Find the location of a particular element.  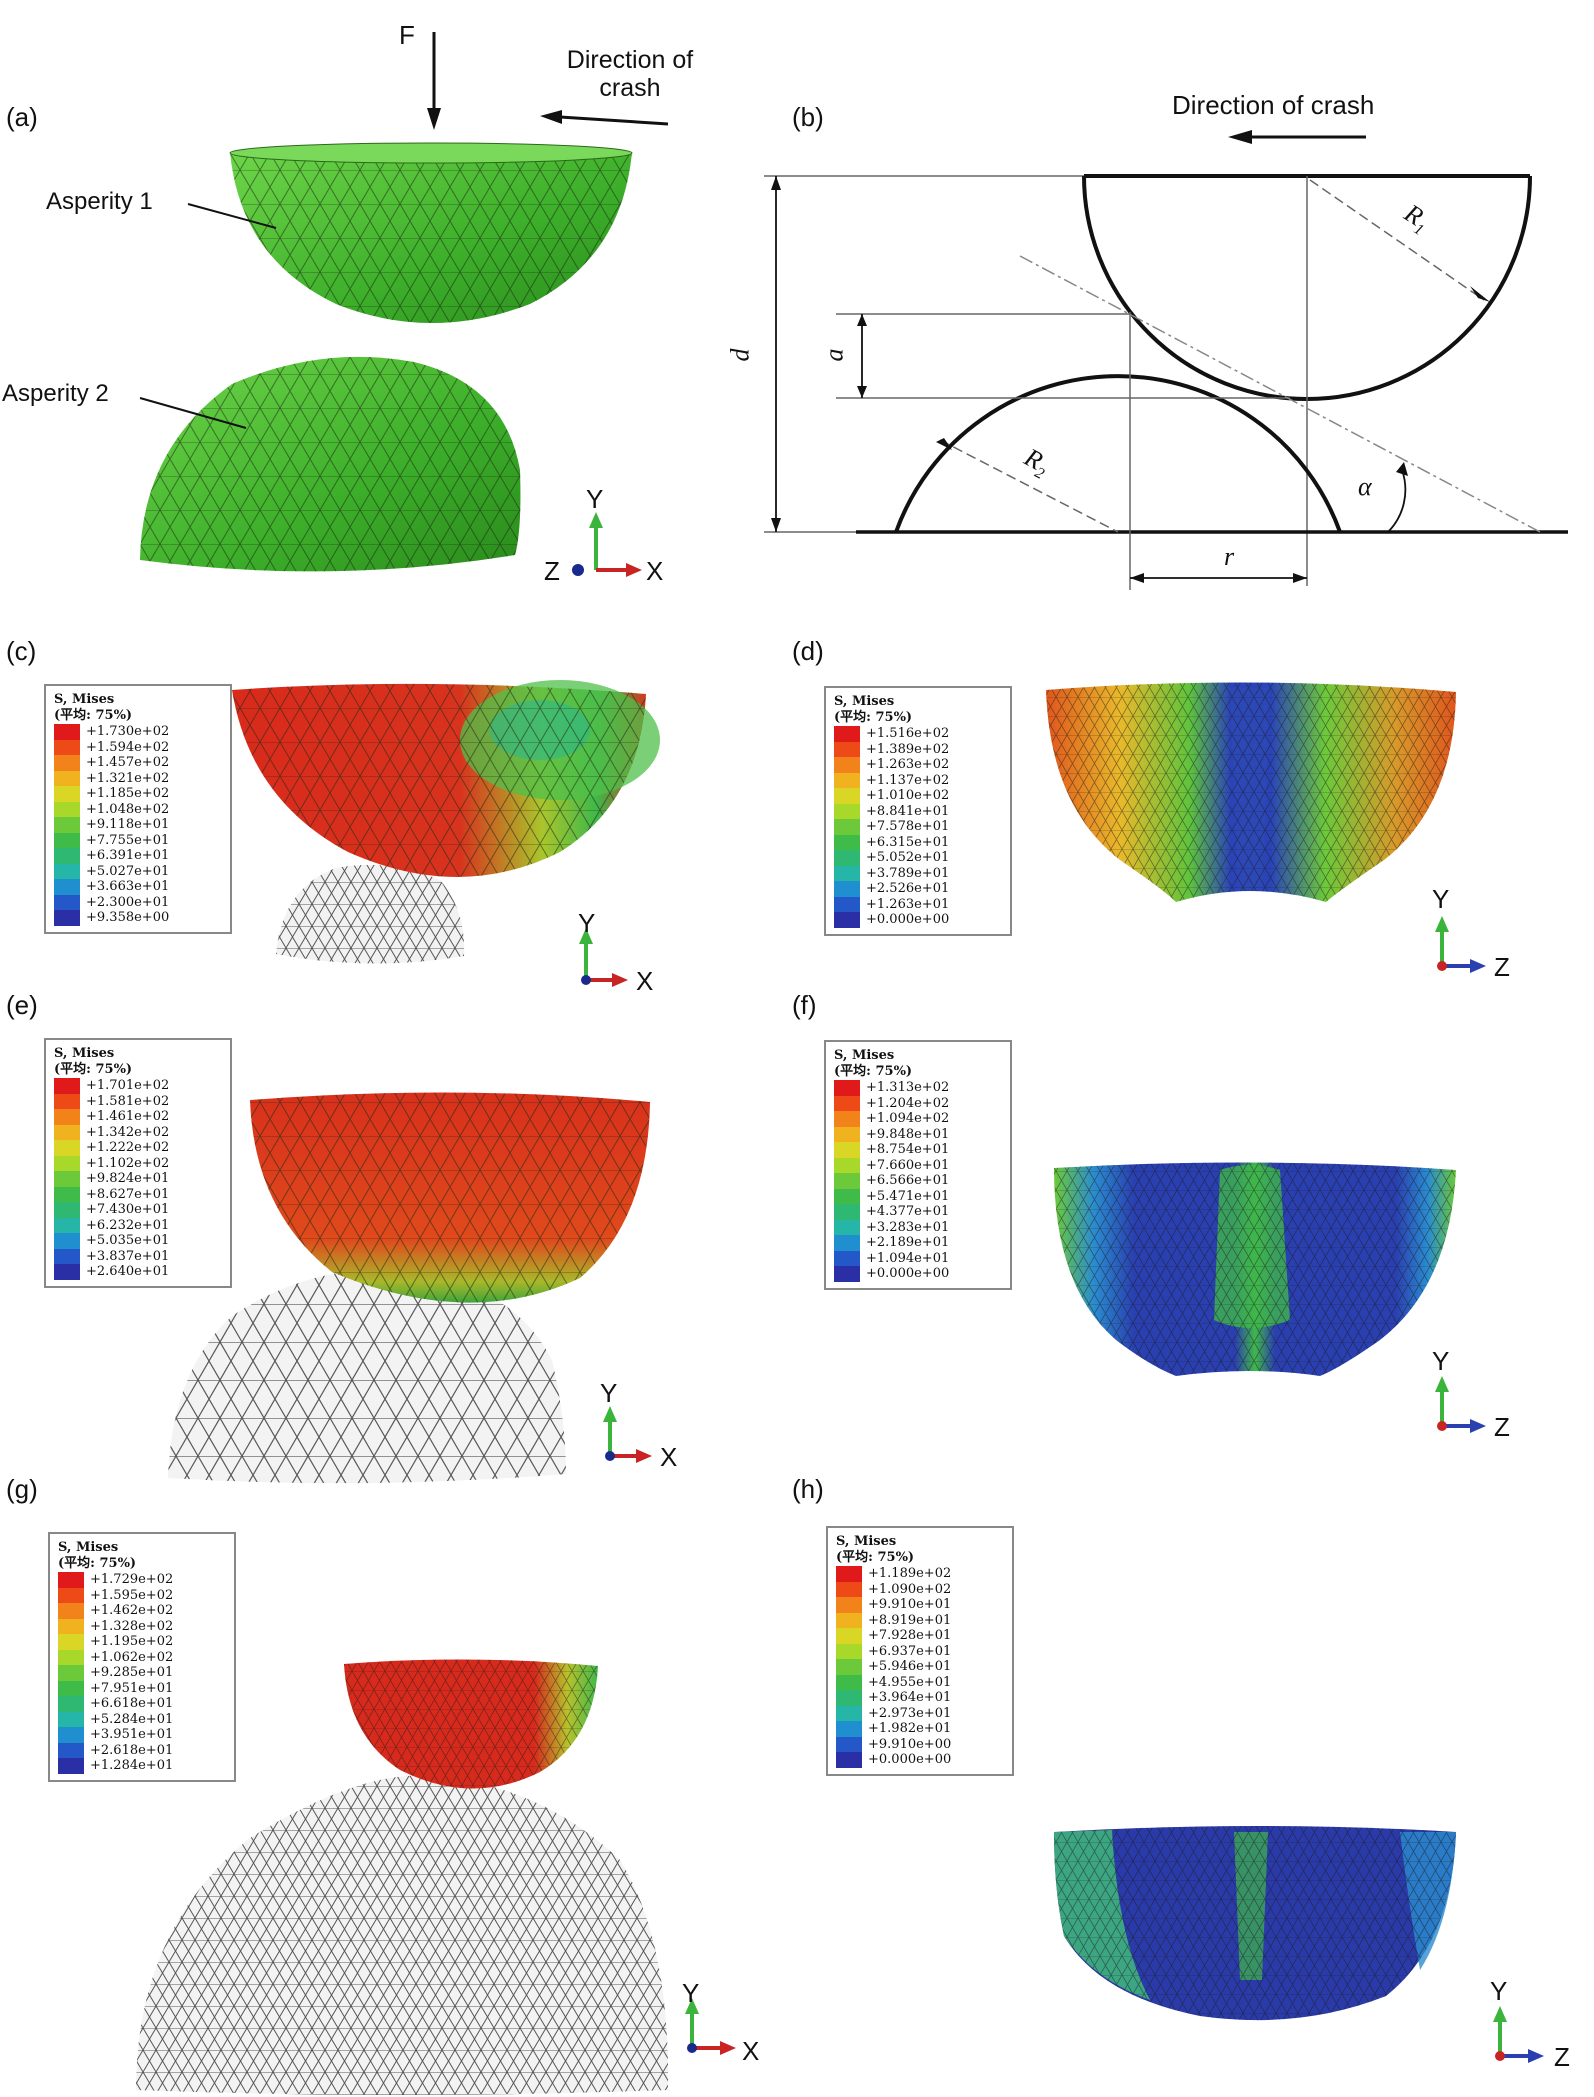

axis-triad-f is located at coordinates (1460, 1404).